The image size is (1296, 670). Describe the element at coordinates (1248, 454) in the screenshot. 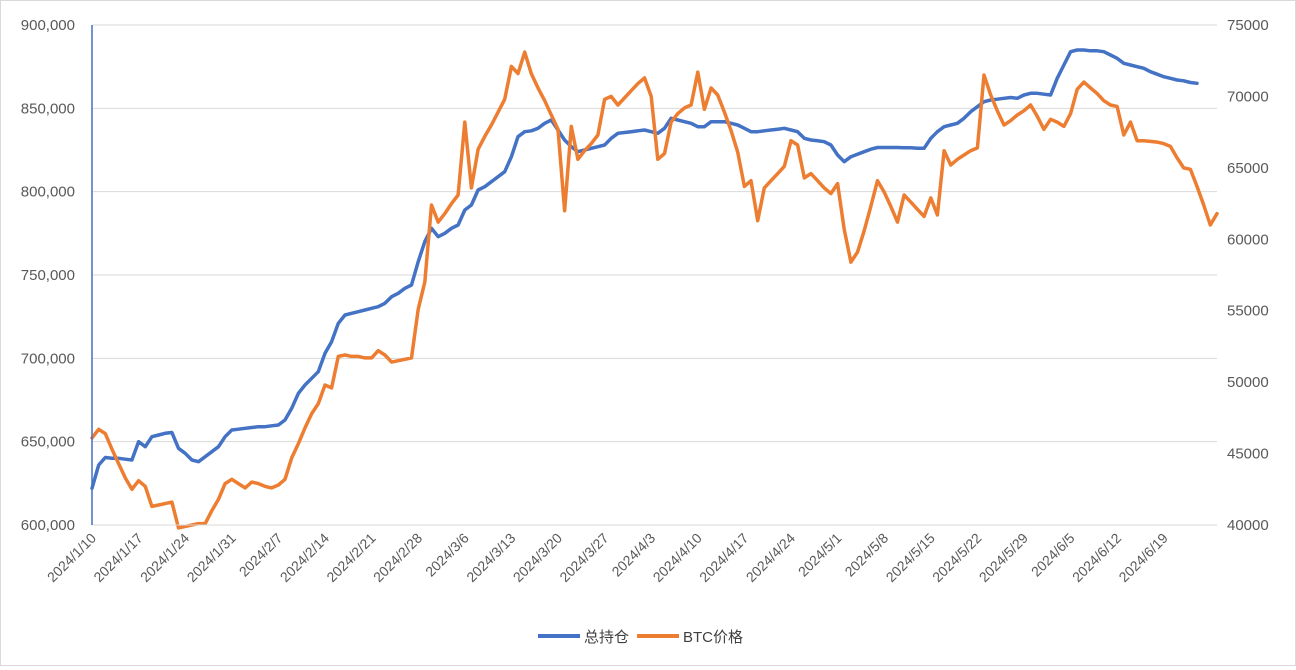

I see `right-axis-tick-label: 45000` at that location.